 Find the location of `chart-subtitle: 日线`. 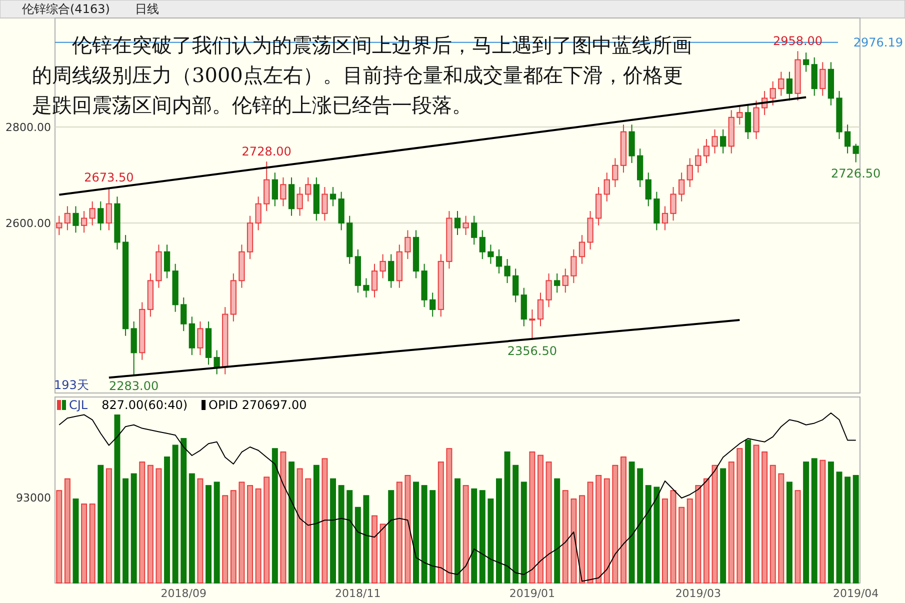

chart-subtitle: 日线 is located at coordinates (147, 9).